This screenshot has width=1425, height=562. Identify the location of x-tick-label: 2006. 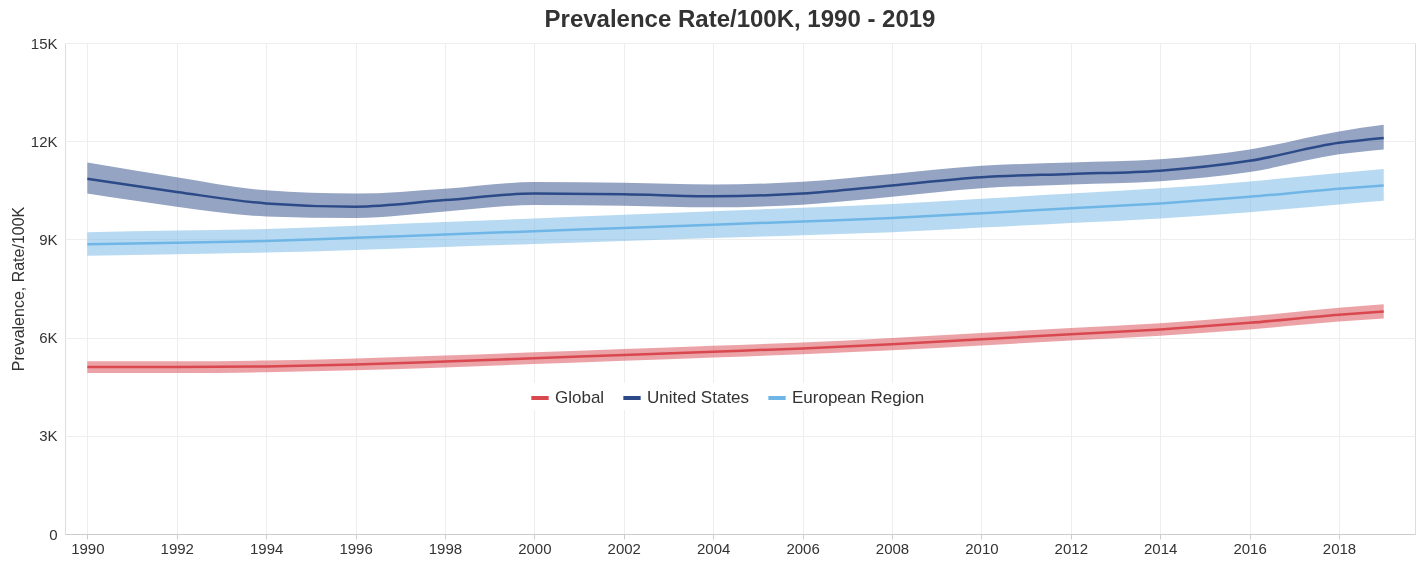
(803, 548).